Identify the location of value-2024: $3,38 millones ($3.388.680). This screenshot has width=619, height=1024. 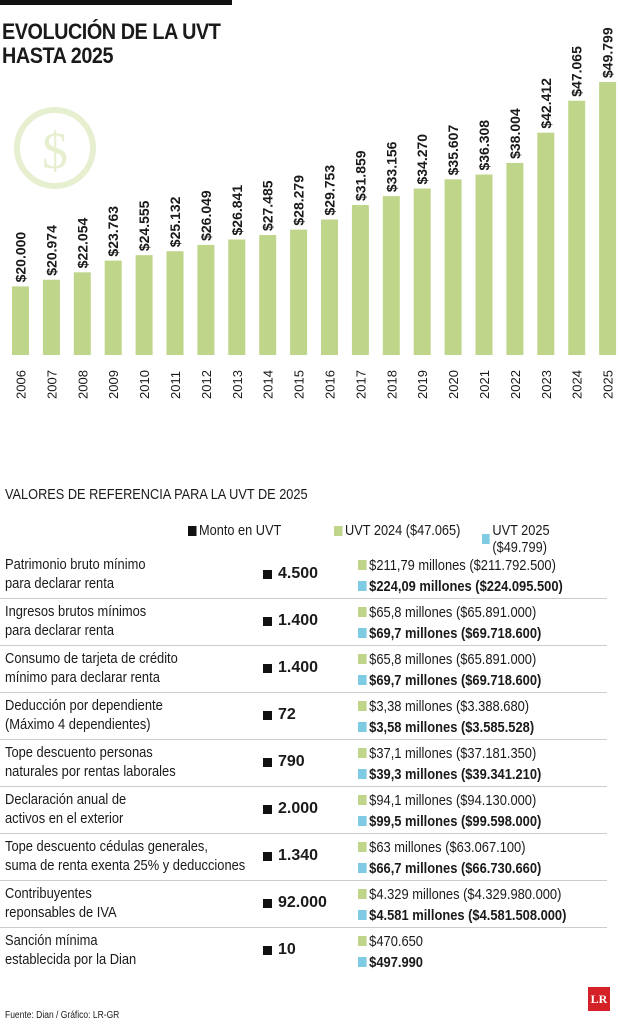
(446, 706).